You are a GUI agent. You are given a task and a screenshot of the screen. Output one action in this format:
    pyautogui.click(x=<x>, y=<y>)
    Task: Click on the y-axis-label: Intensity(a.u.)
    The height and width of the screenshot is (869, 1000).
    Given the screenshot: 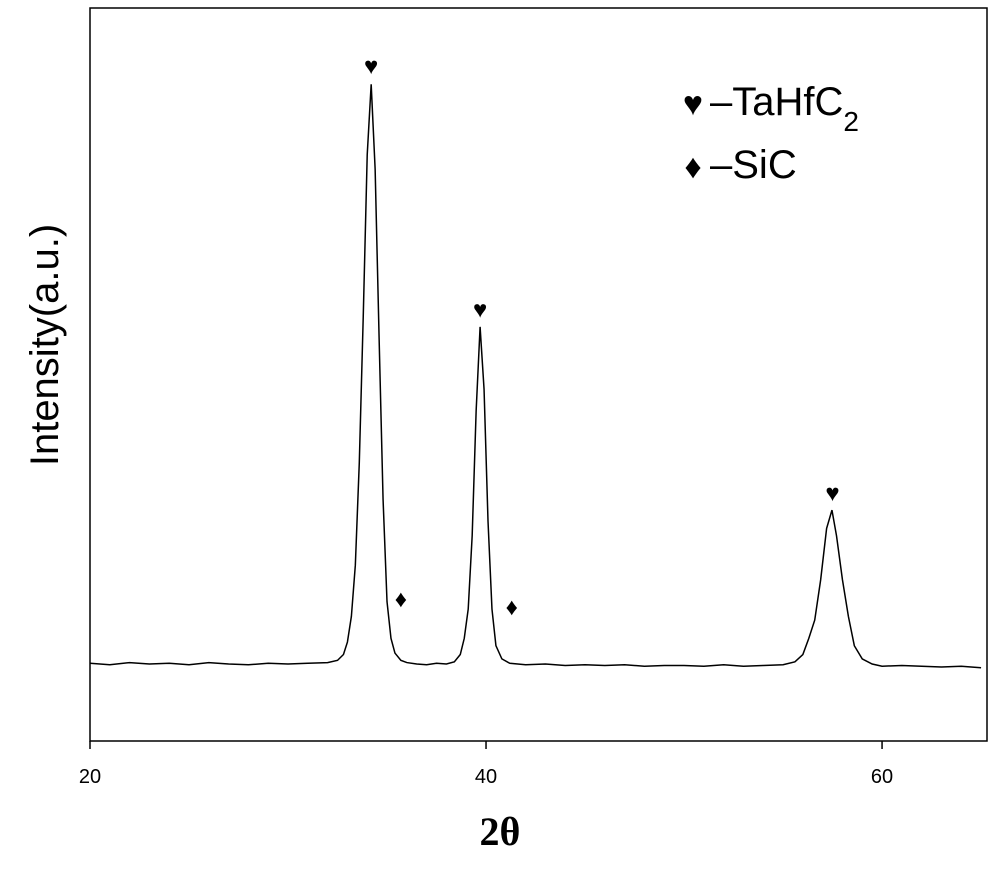 What is the action you would take?
    pyautogui.click(x=45, y=345)
    